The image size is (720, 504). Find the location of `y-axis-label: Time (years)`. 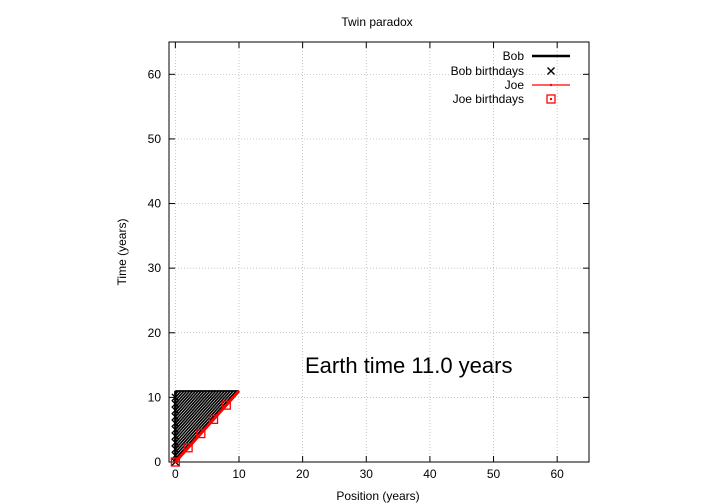

y-axis-label: Time (years) is located at coordinates (122, 252).